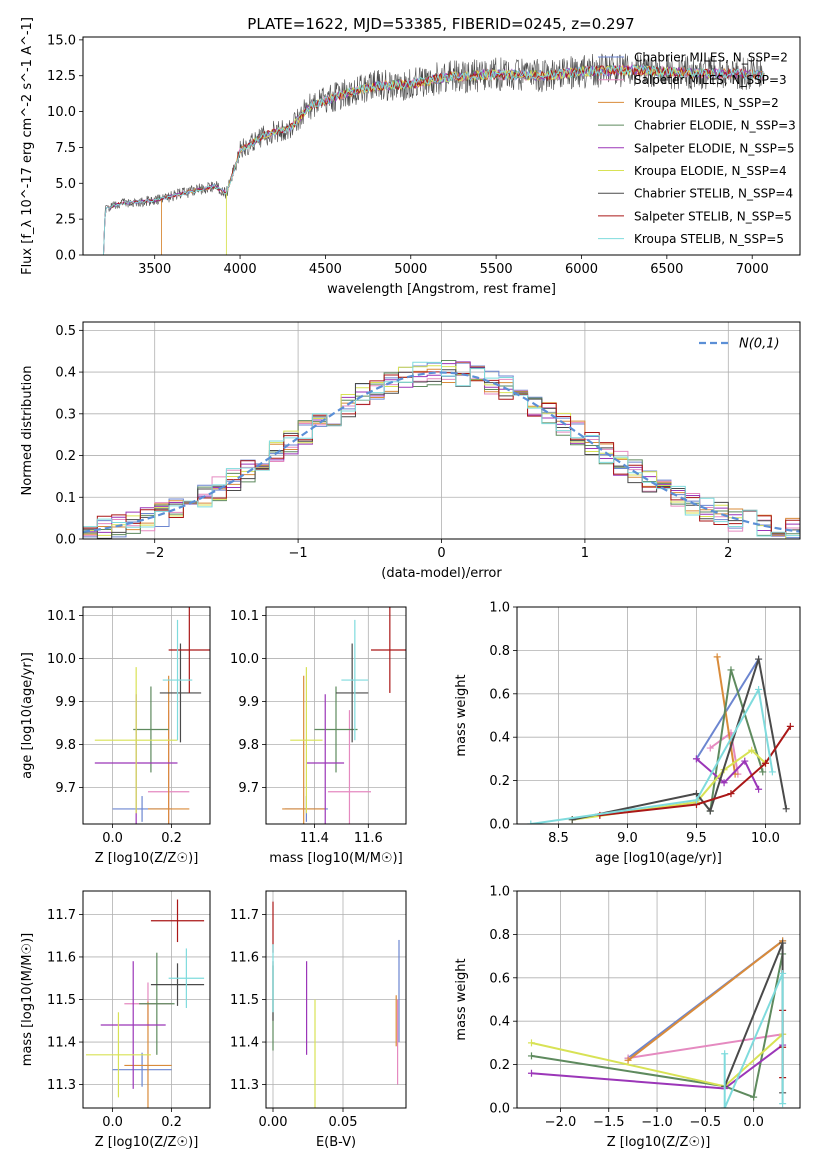 This screenshot has height=1170, width=819. I want to click on y-tick-label: 0.4, so click(499, 1022).